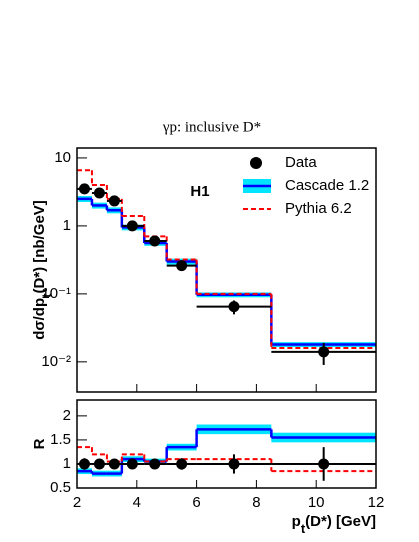  What do you see at coordinates (256, 502) in the screenshot?
I see `x-tick-label: 8` at bounding box center [256, 502].